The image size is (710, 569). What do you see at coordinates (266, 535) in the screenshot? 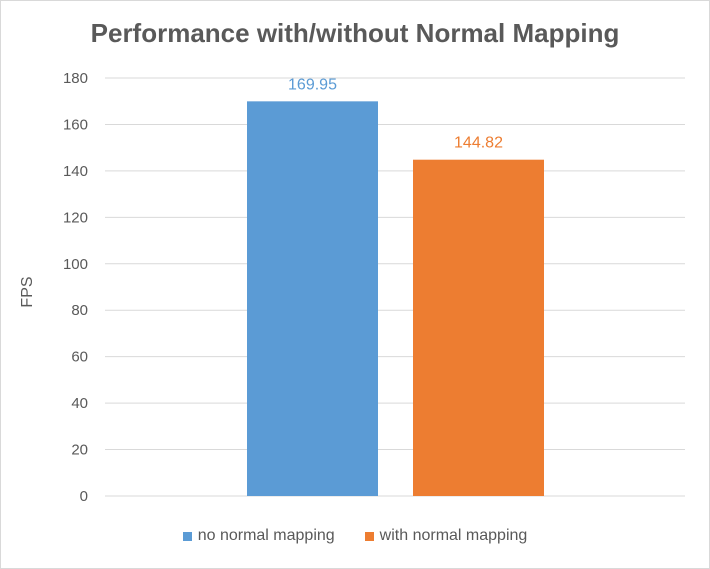
I see `legend-label-no-normal-mapping: no normal mapping` at bounding box center [266, 535].